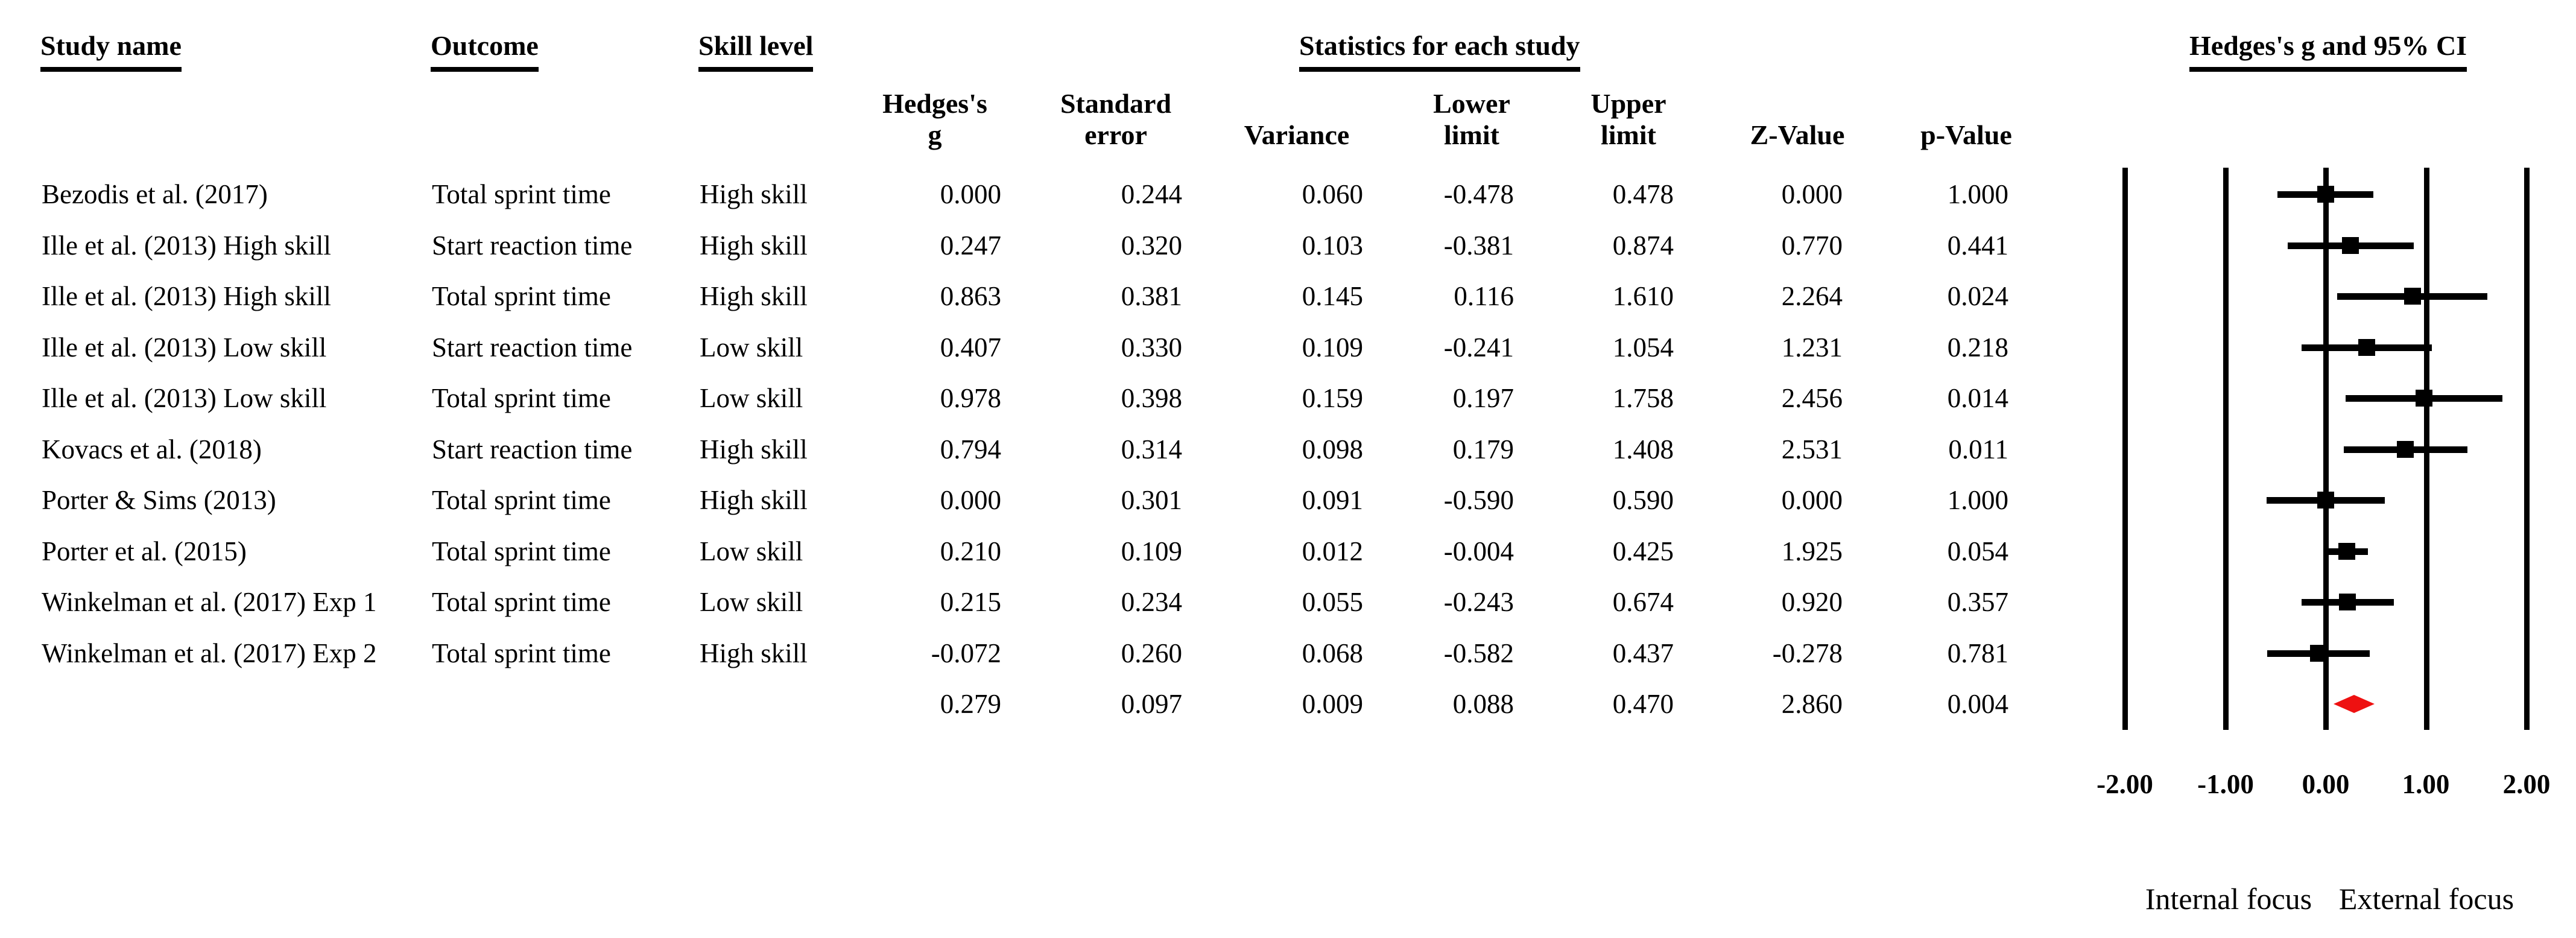  What do you see at coordinates (1151, 704) in the screenshot?
I see `stat-cell-standard-error: 0.097` at bounding box center [1151, 704].